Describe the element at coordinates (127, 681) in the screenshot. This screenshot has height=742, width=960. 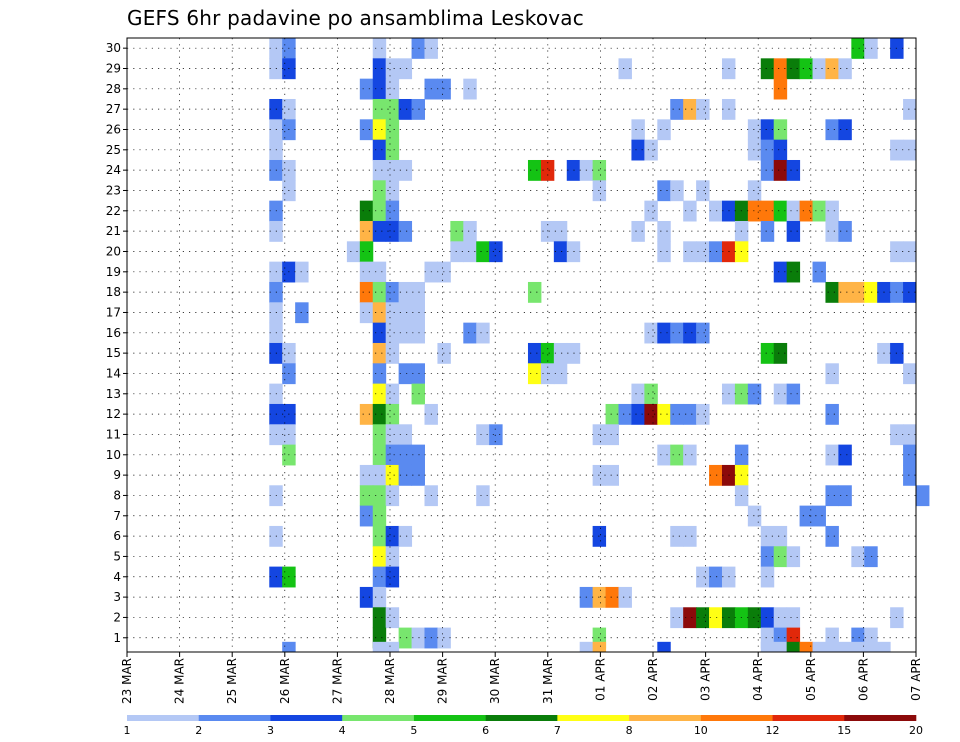
I see `x-tick-label: 23 MAR` at that location.